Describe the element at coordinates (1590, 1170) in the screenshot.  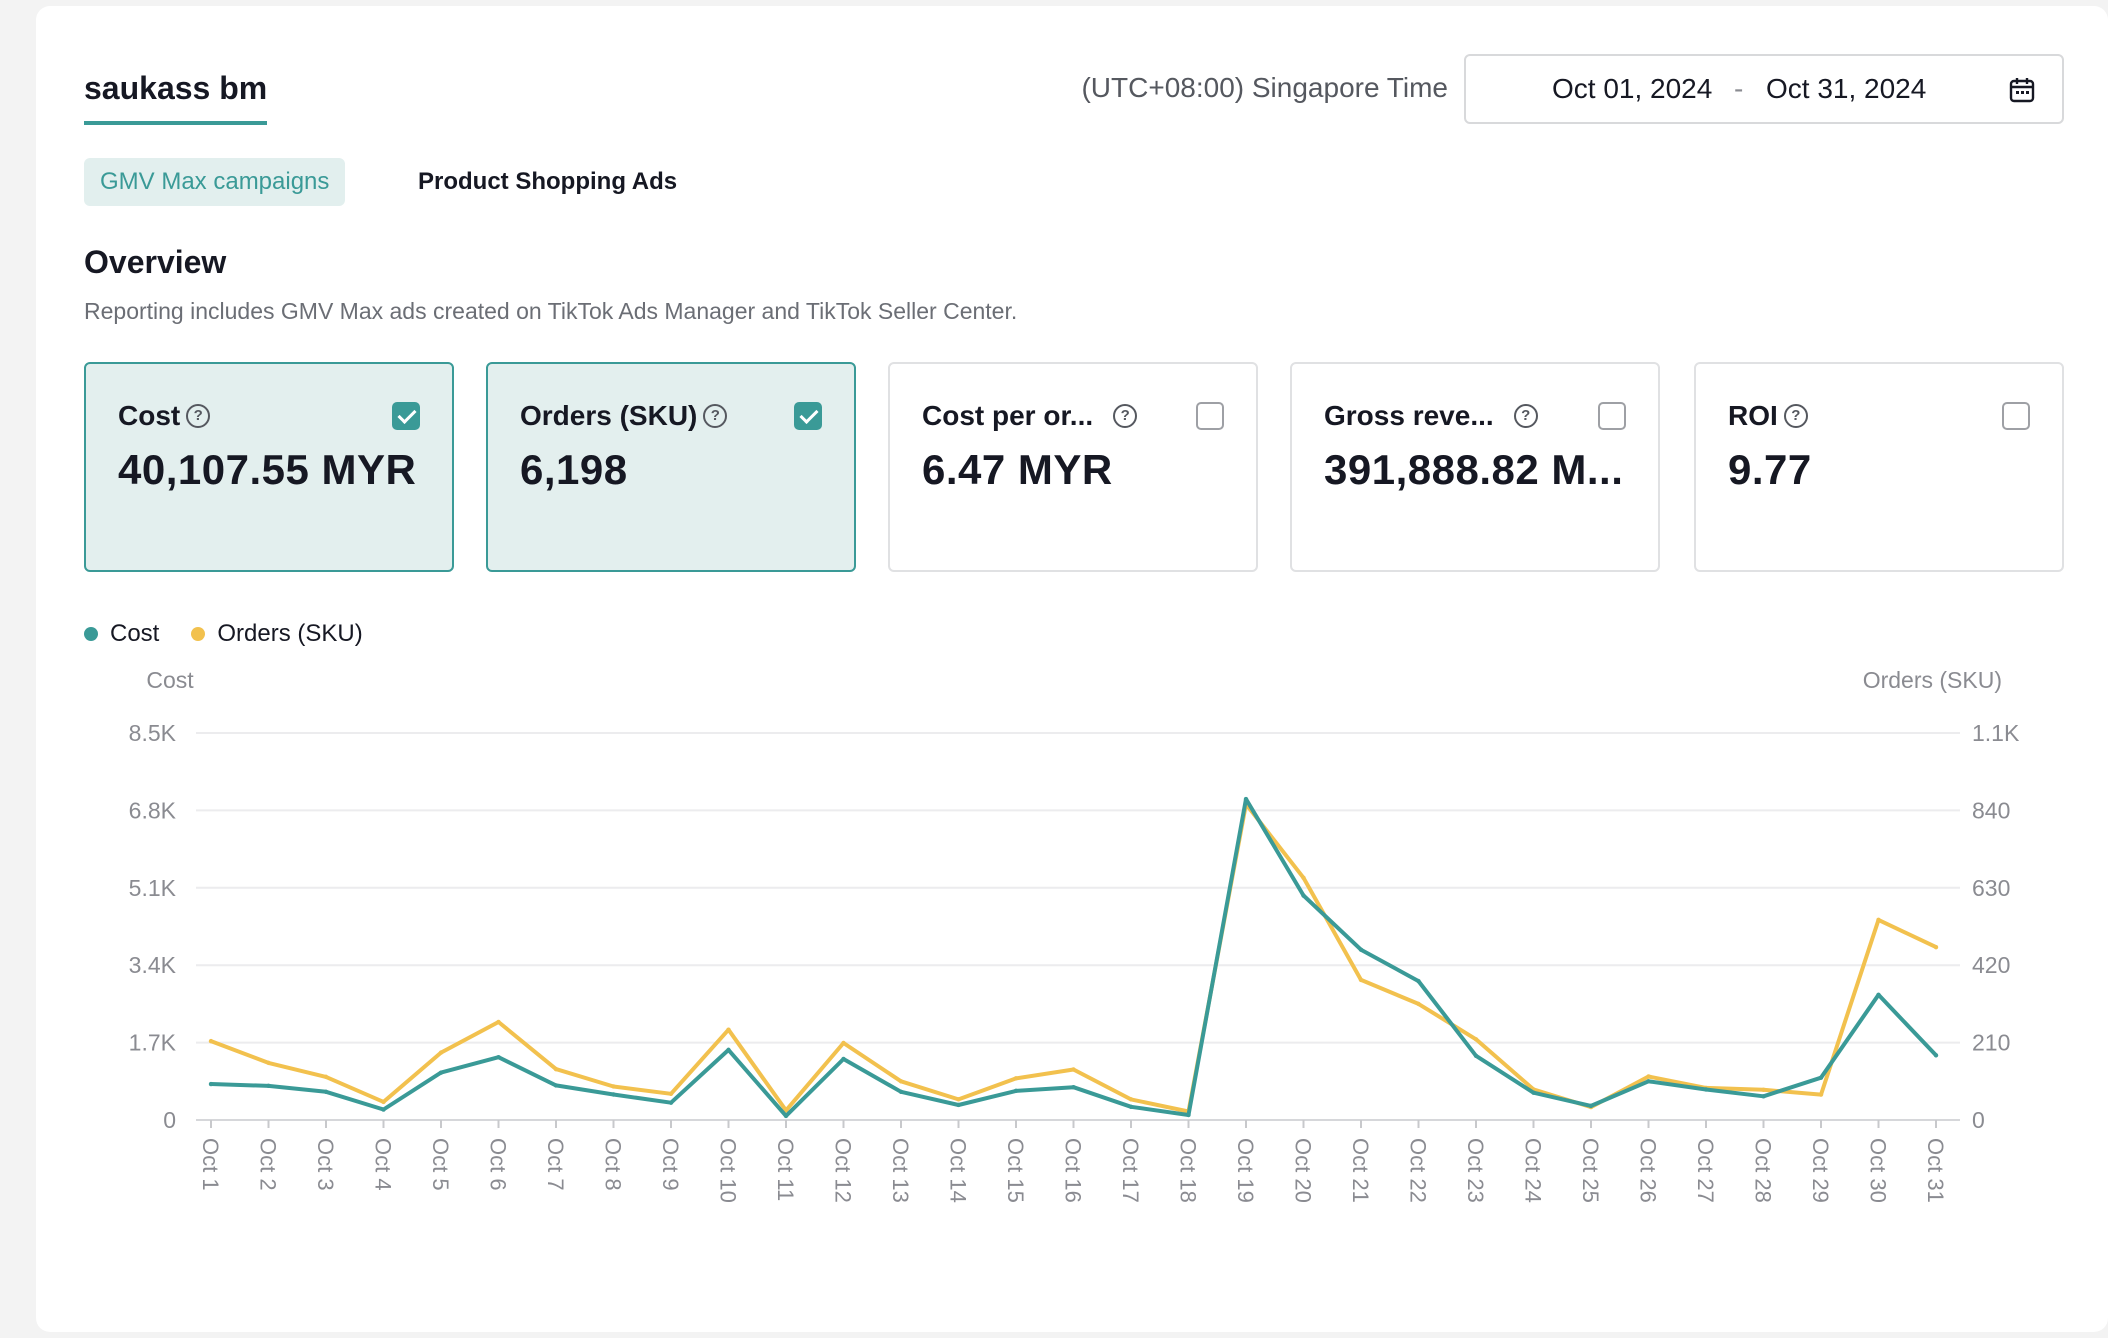
I see `x-tick-label: Oct 25` at that location.